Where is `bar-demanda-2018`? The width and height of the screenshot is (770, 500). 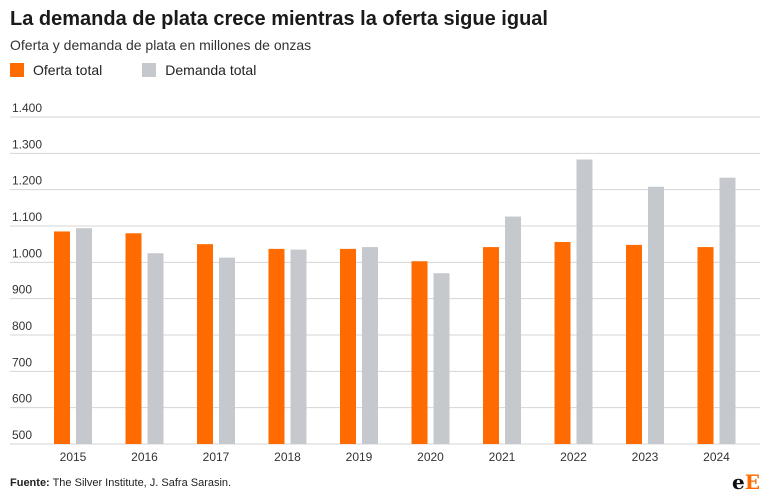 bar-demanda-2018 is located at coordinates (298, 346).